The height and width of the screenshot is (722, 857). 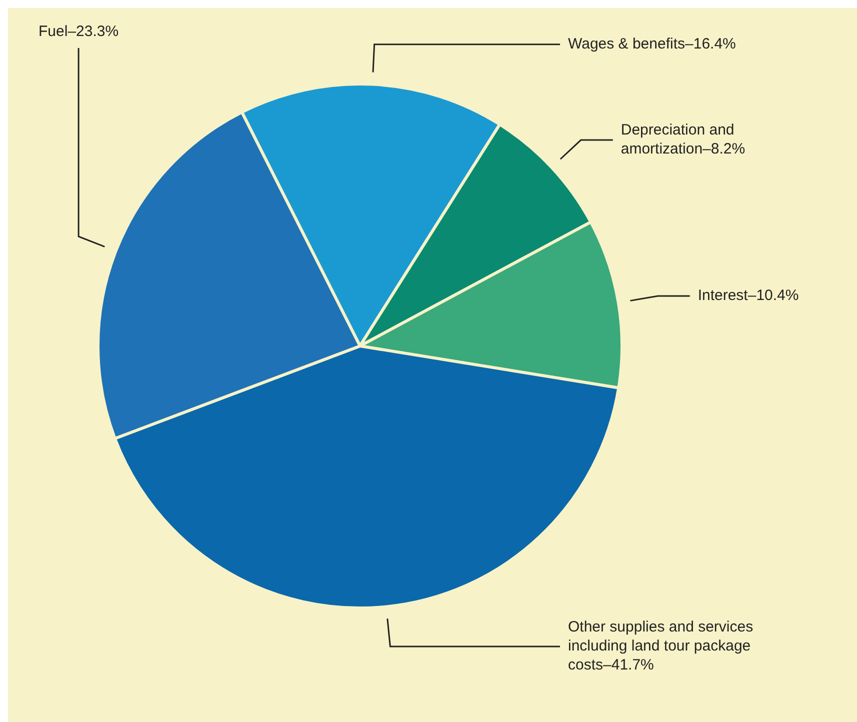 I want to click on slice-label: Fuel–23.3%, so click(x=78, y=31).